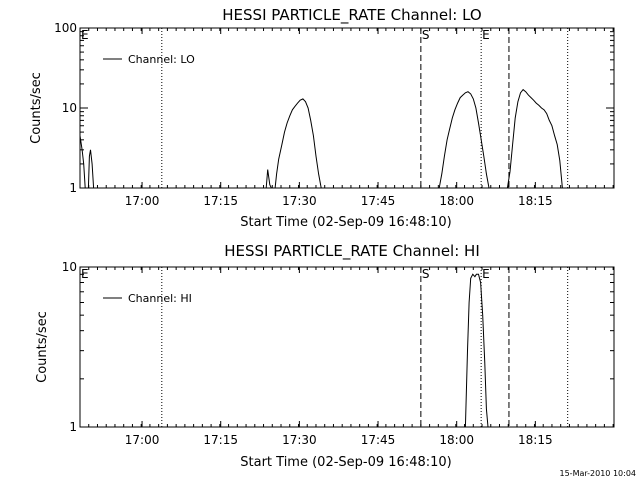  Describe the element at coordinates (160, 298) in the screenshot. I see `legend-label: Channel: HI` at that location.